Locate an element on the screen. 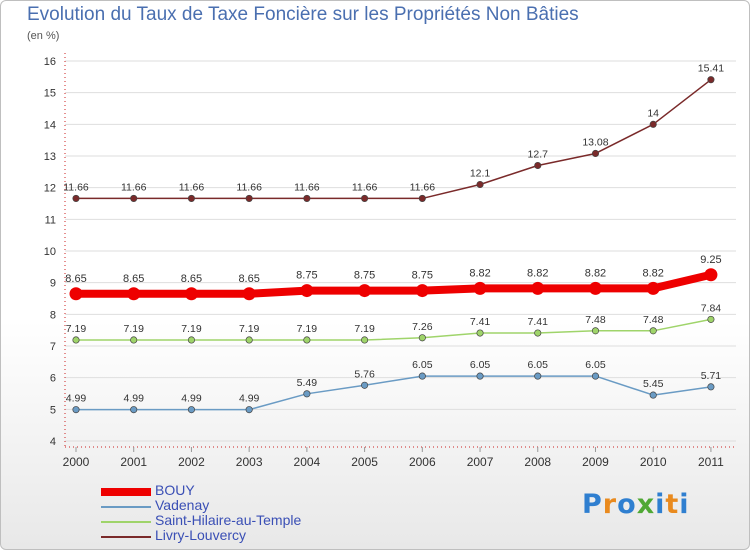 This screenshot has height=550, width=750. y-tick-label: 12 is located at coordinates (50, 189).